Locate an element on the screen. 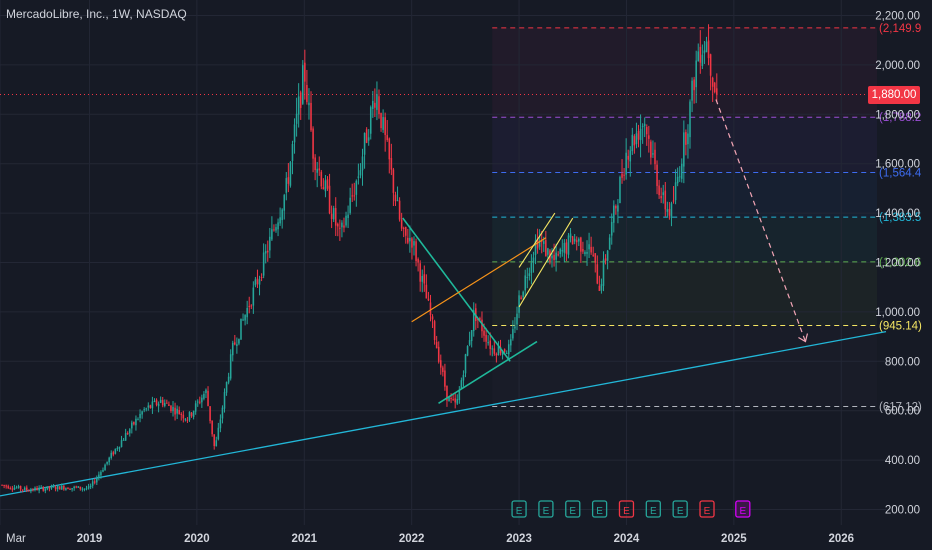  y-tick-label: 1,800.00 is located at coordinates (897, 115).